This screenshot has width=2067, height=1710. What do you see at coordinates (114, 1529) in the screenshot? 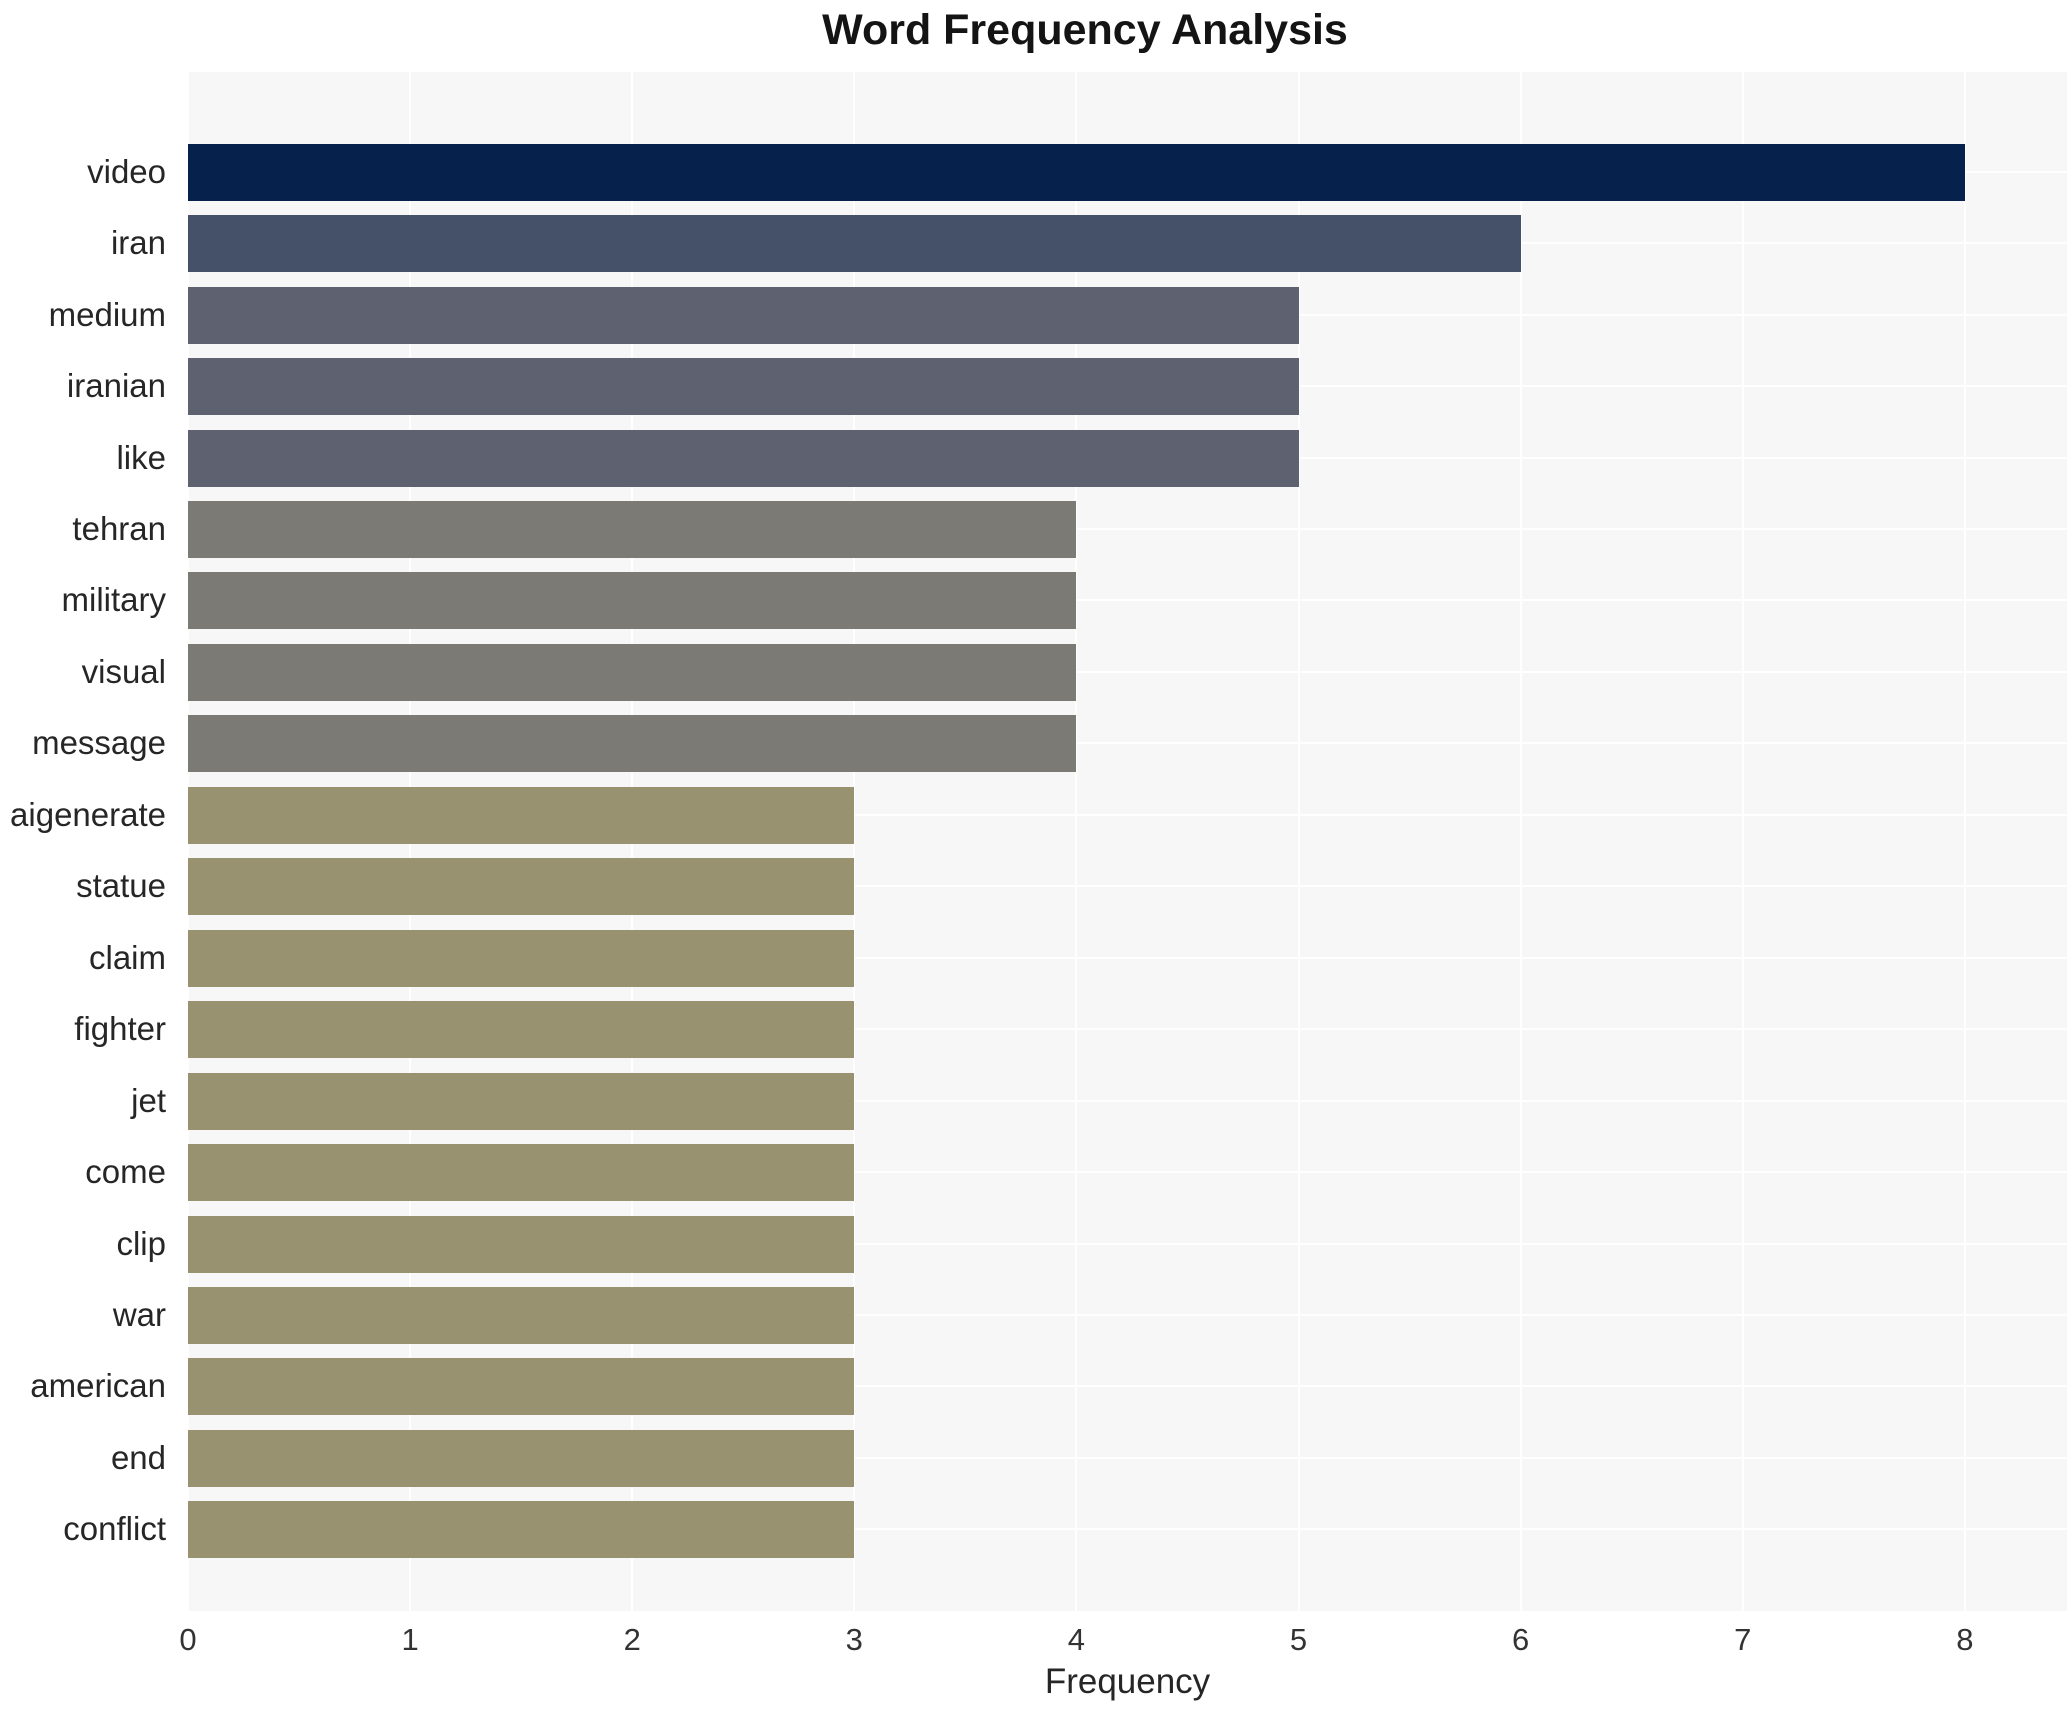
I see `y-tick-label: conflict` at bounding box center [114, 1529].